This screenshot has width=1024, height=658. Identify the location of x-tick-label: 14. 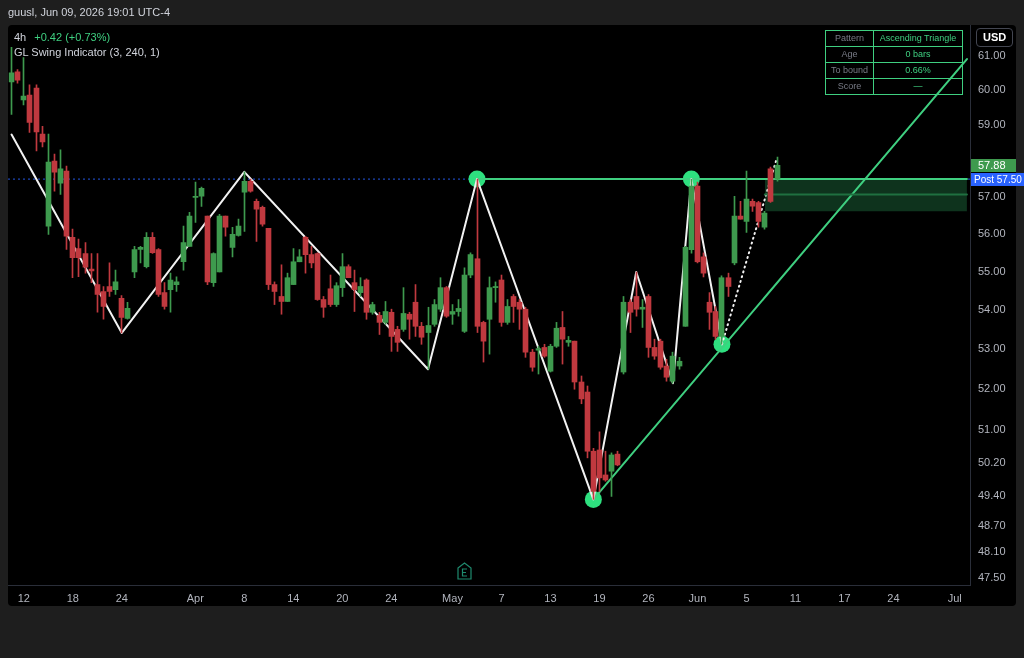
(293, 597).